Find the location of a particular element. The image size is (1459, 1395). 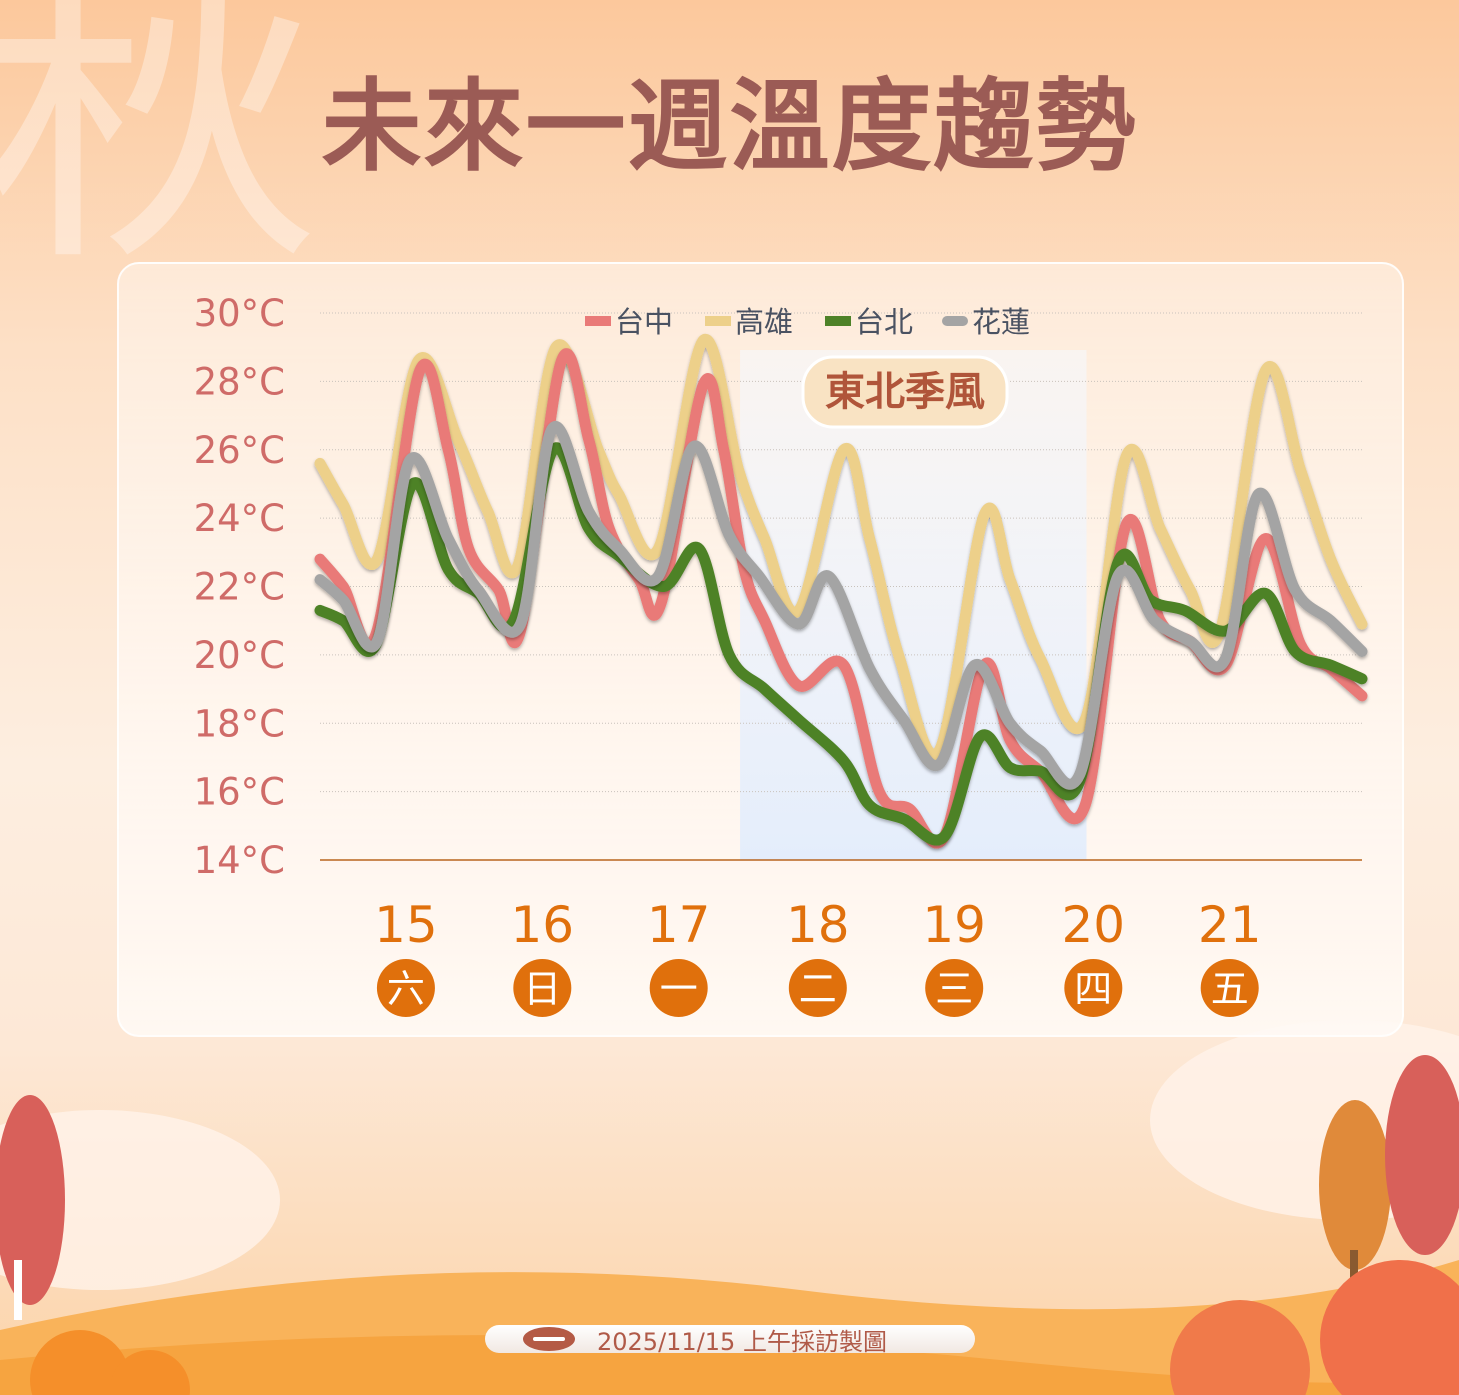

x-tick-date: 19 is located at coordinates (954, 925).